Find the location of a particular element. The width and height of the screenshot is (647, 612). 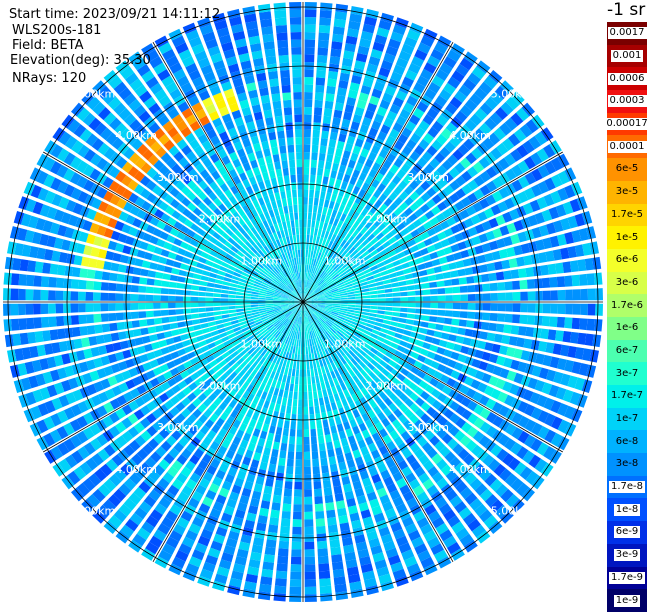

range-ring-label: 3.00km is located at coordinates (428, 427).